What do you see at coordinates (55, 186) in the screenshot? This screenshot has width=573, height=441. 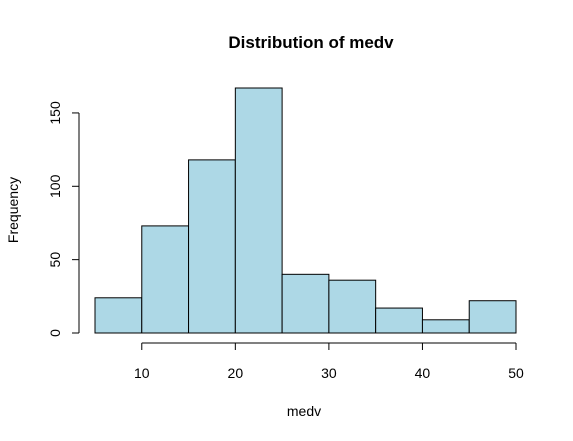 I see `y-tick-label: 100` at bounding box center [55, 186].